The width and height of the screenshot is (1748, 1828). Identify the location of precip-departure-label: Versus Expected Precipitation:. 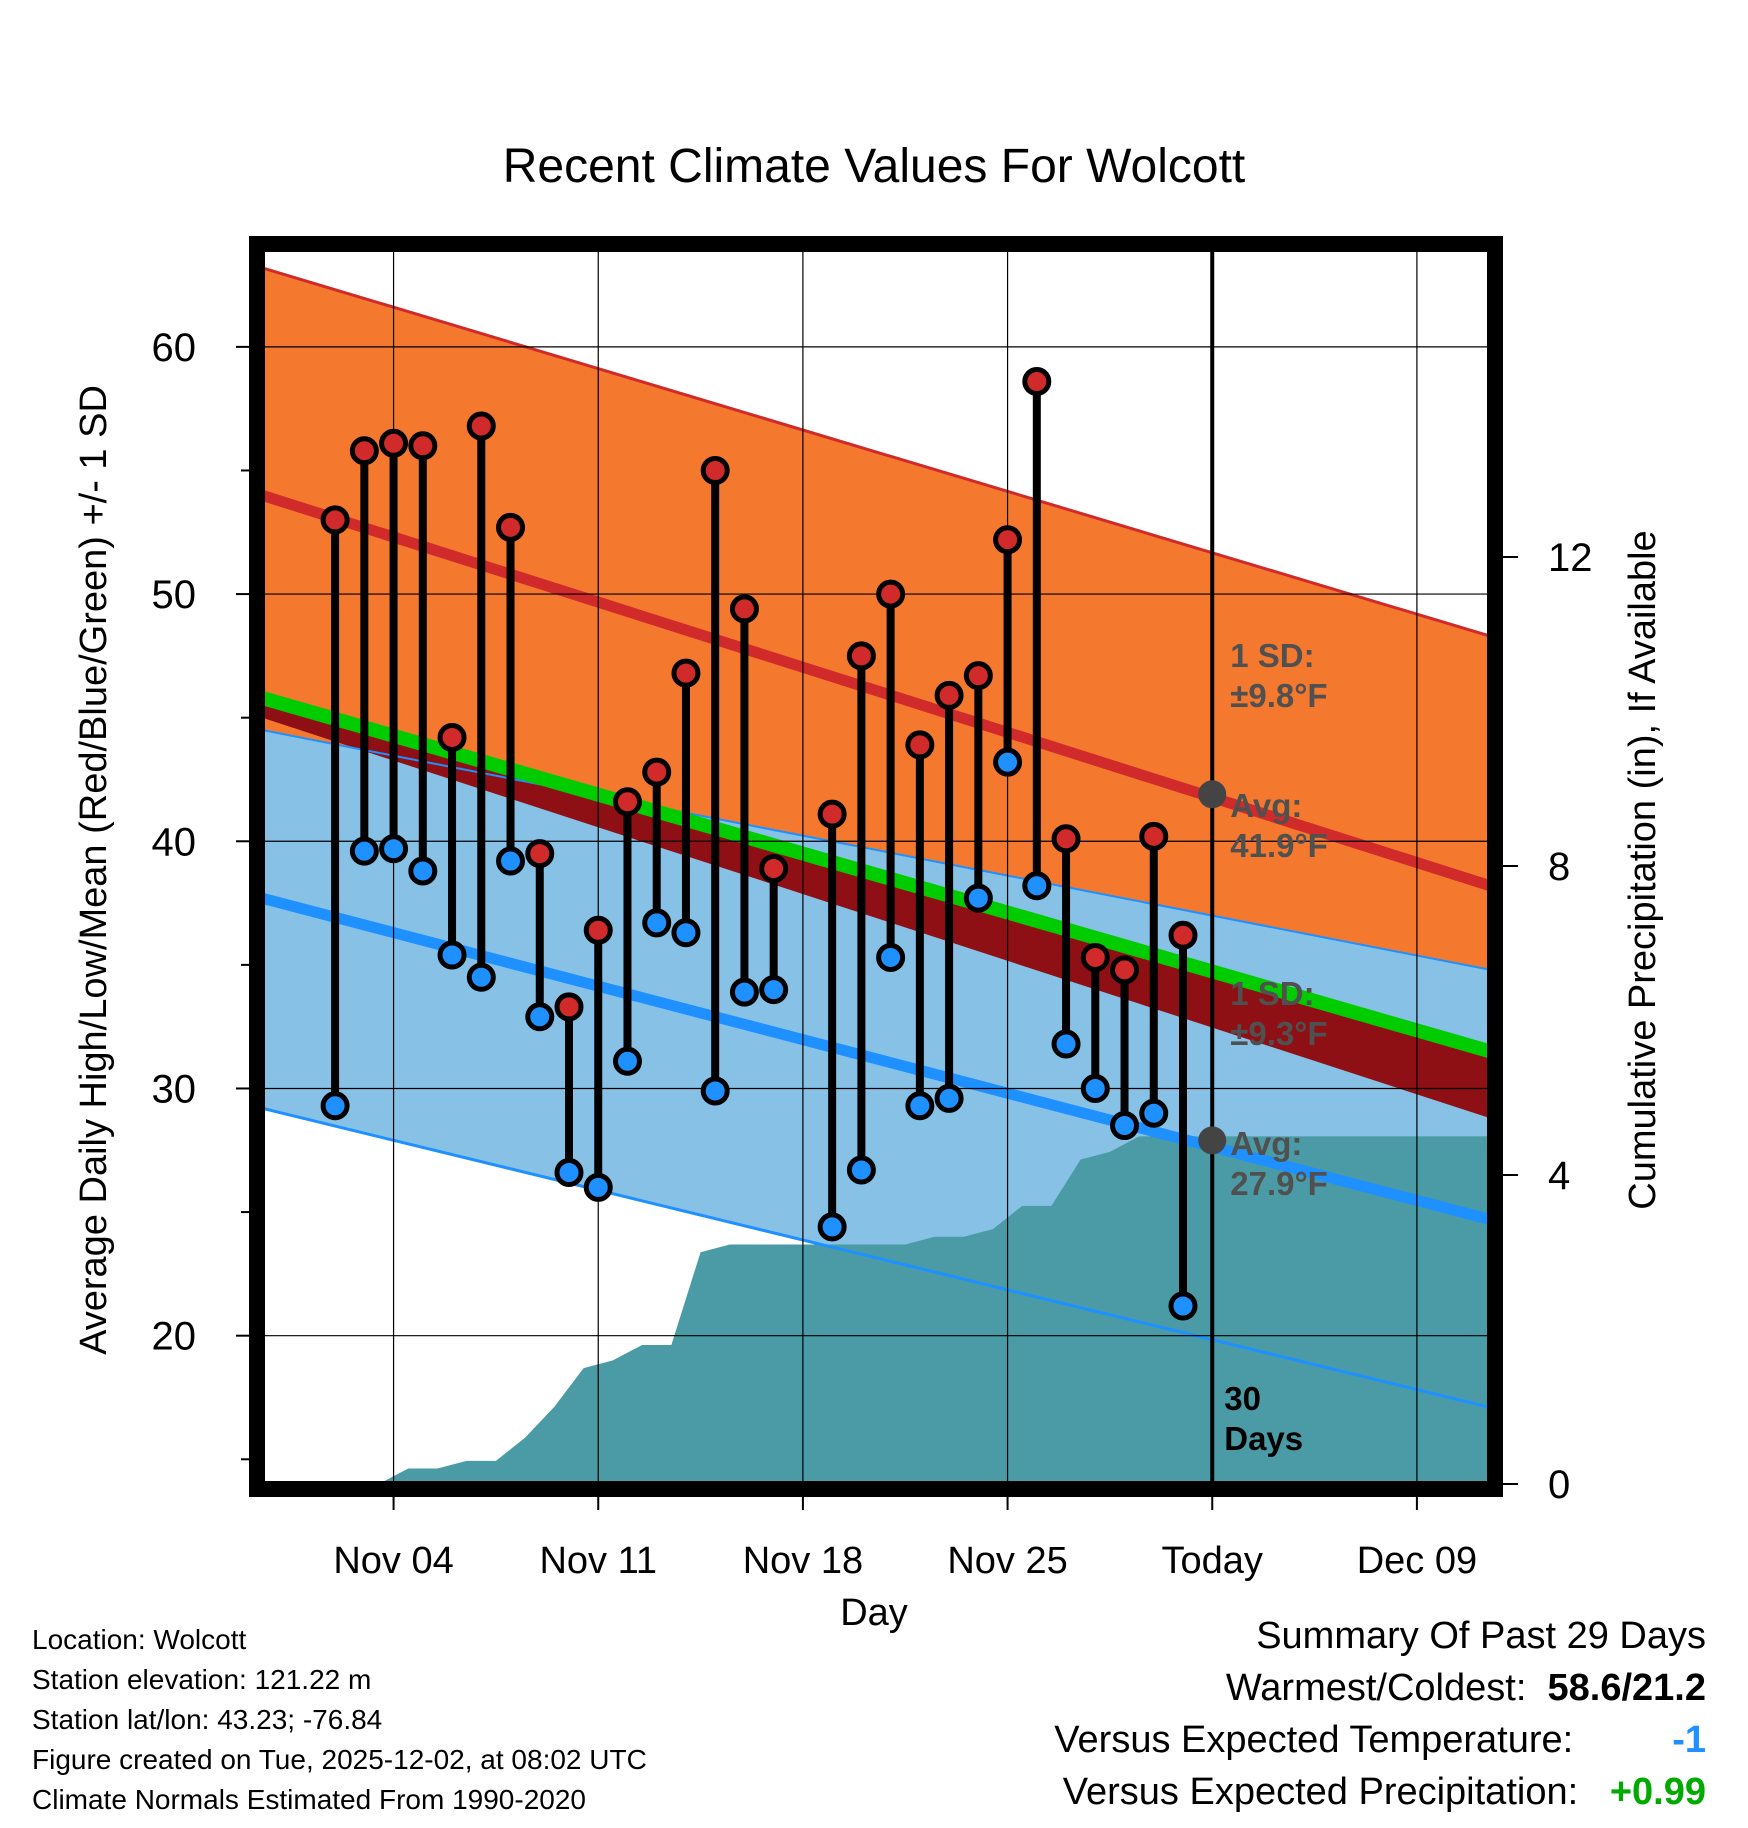
(1320, 1792).